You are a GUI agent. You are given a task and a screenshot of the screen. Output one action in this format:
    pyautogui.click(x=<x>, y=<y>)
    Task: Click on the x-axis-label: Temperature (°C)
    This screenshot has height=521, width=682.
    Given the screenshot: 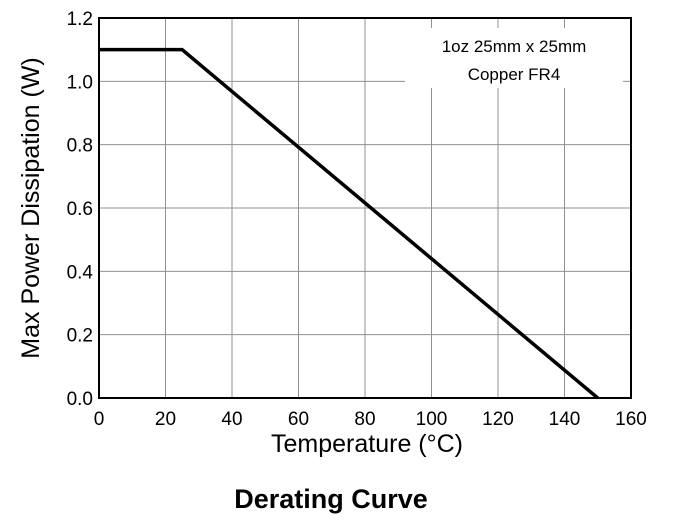 What is the action you would take?
    pyautogui.click(x=367, y=444)
    